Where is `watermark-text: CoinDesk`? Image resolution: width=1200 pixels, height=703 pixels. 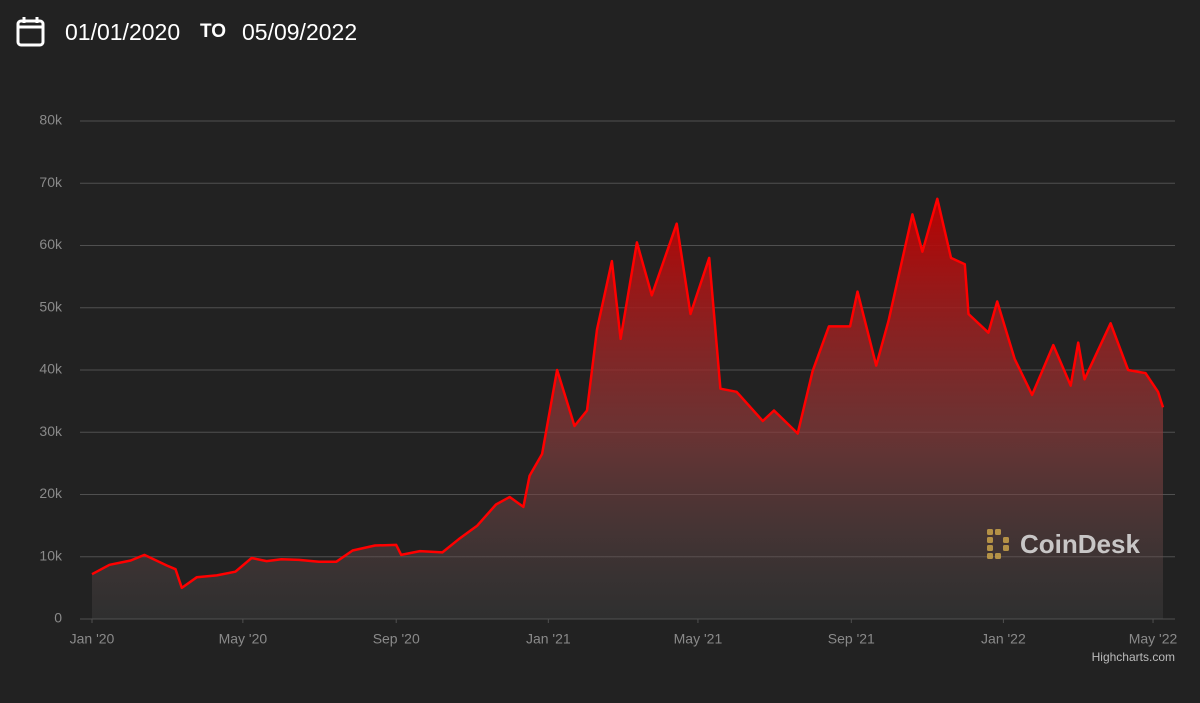 watermark-text: CoinDesk is located at coordinates (1080, 544).